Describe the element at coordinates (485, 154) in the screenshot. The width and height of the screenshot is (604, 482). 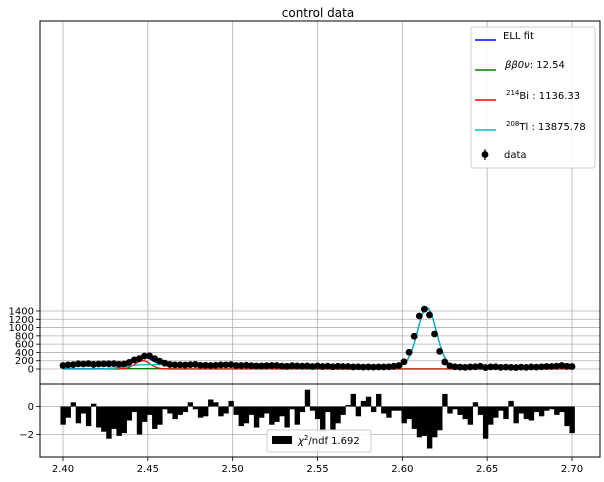
I see `legend-data-marker` at that location.